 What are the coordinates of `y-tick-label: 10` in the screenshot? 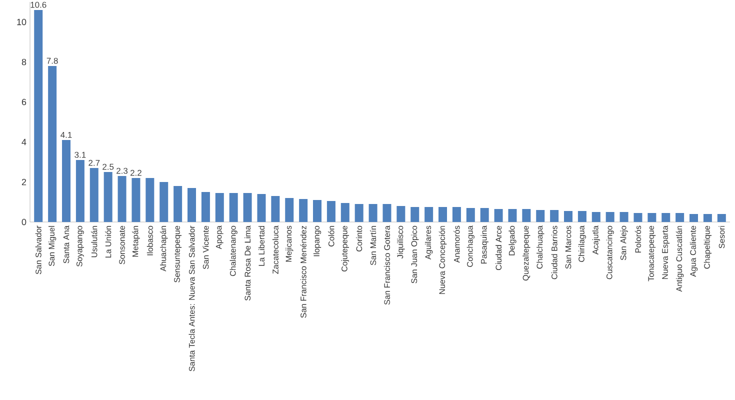 It's located at (21, 22).